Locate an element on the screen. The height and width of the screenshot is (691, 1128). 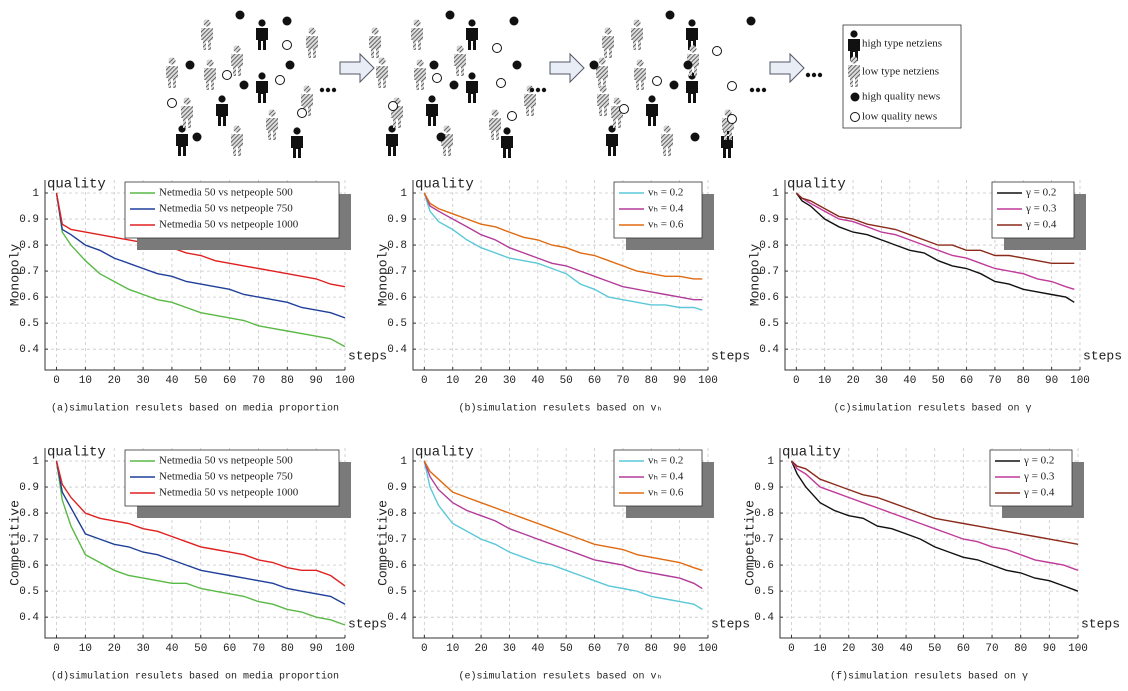
legend-icon is located at coordinates (855, 117).